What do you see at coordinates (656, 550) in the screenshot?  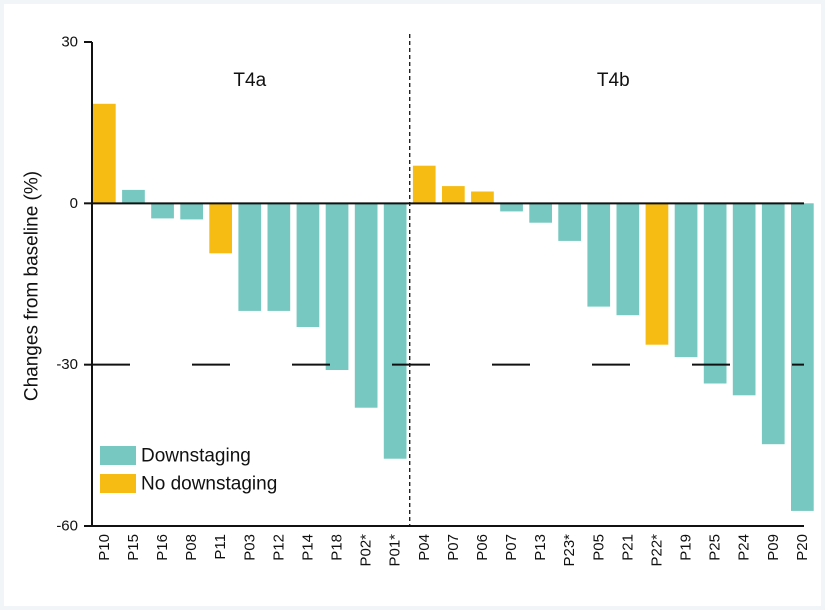 I see `category-label: P22*` at bounding box center [656, 550].